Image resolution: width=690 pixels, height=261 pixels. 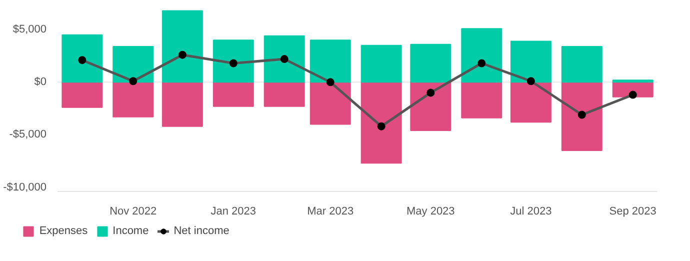 What do you see at coordinates (632, 212) in the screenshot?
I see `x-tick-label: Sep 2023` at bounding box center [632, 212].